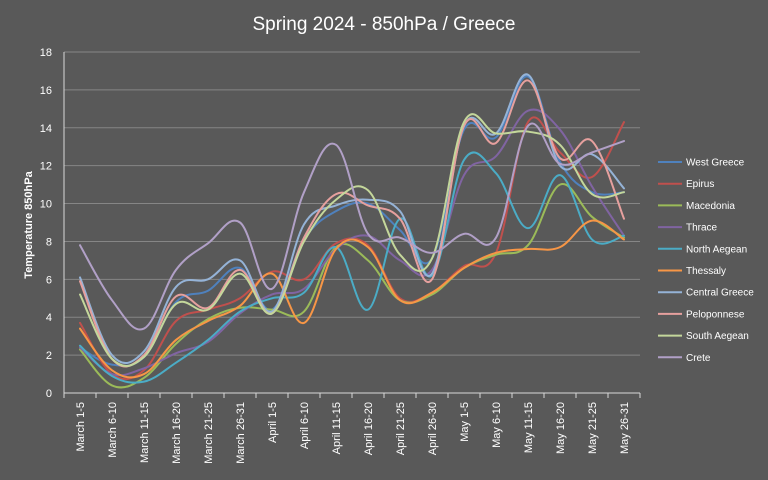 This screenshot has width=768, height=480. I want to click on x-tick-label: May 6-10, so click(497, 425).